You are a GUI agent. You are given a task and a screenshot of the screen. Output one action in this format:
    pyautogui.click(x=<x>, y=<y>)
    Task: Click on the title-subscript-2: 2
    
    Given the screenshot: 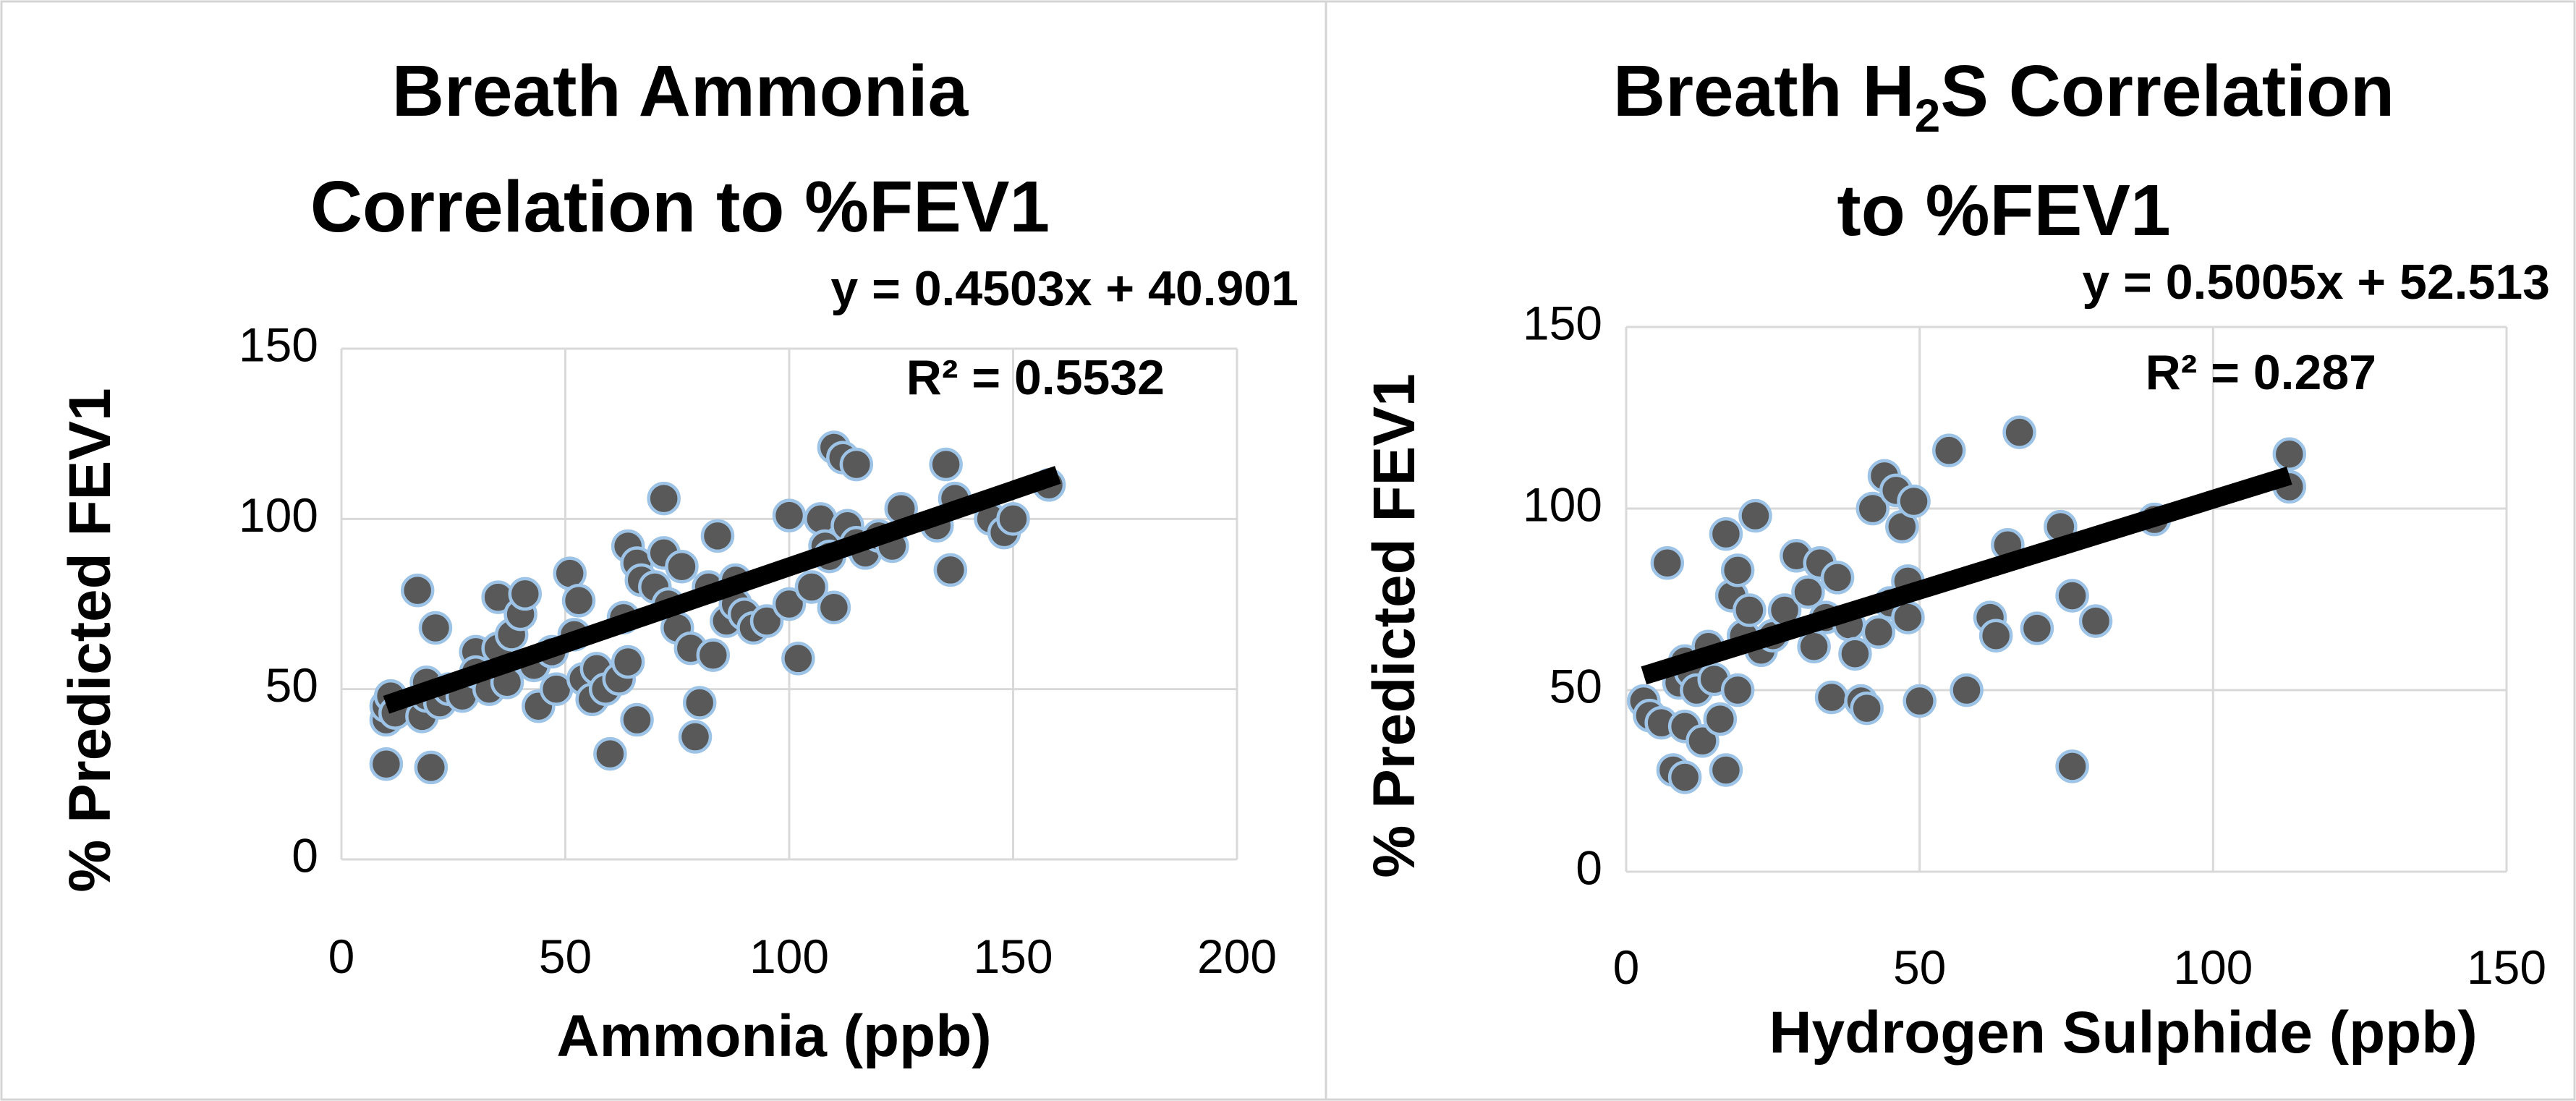 What is the action you would take?
    pyautogui.click(x=1928, y=116)
    